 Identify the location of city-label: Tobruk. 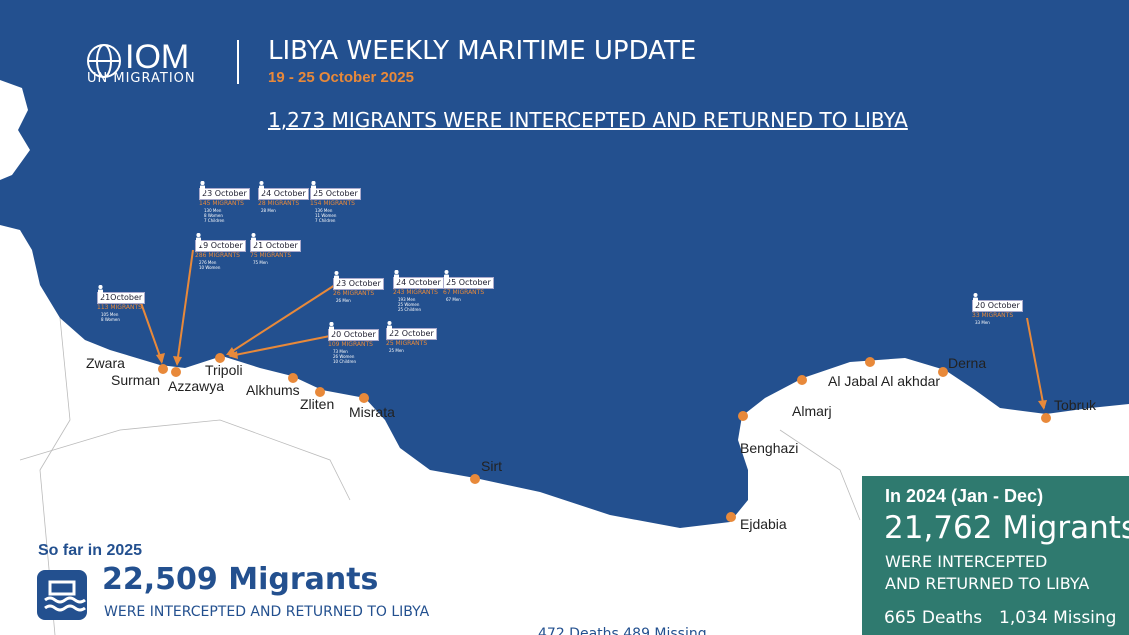
(1075, 405).